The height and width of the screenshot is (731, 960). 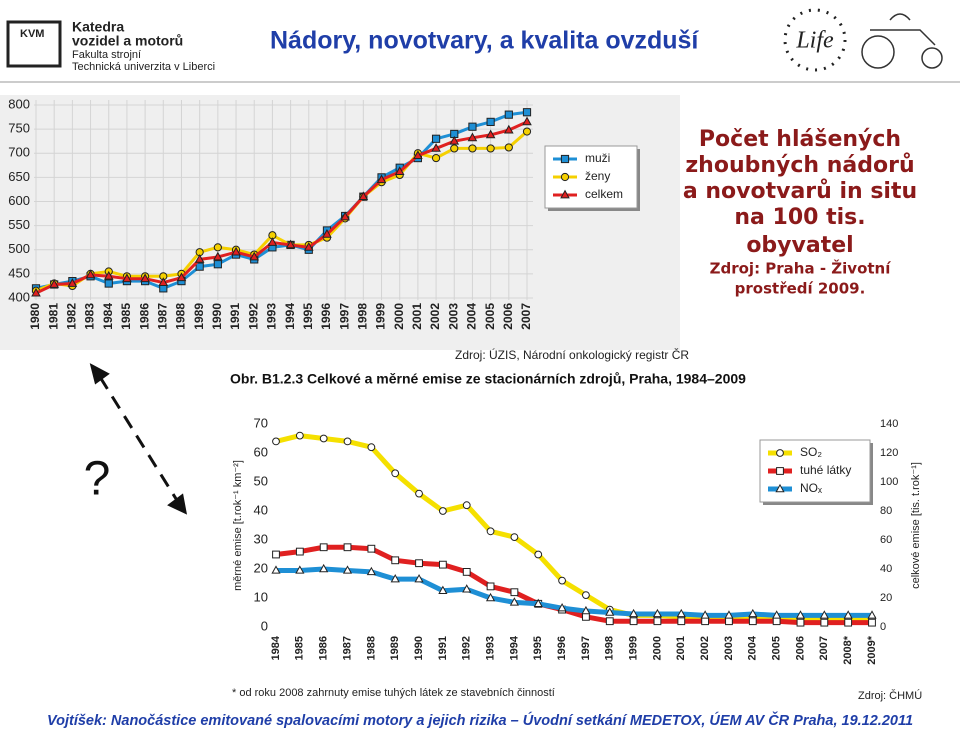 What do you see at coordinates (261, 509) in the screenshot?
I see `y-tick-label: 40` at bounding box center [261, 509].